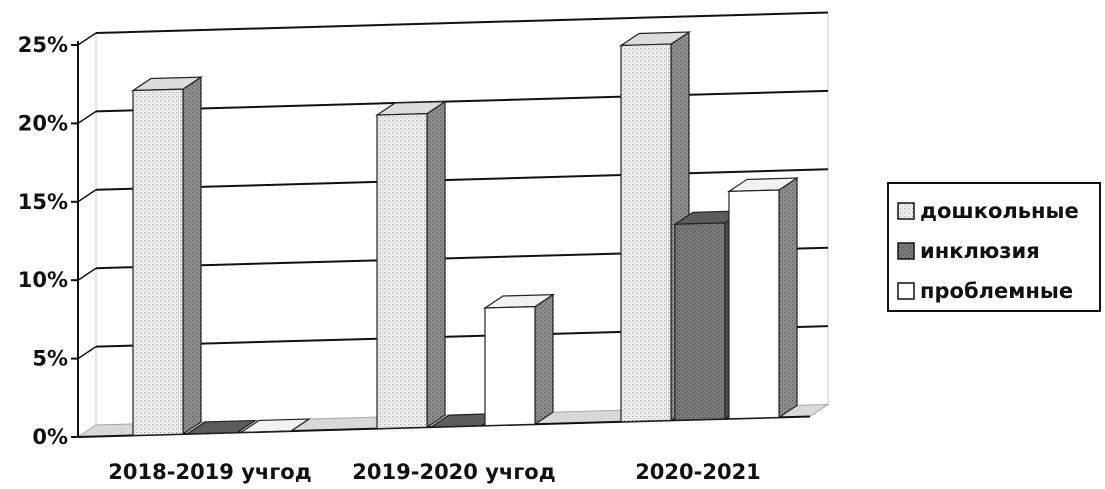  Describe the element at coordinates (999, 211) in the screenshot. I see `legend-label: дошкольные` at that location.